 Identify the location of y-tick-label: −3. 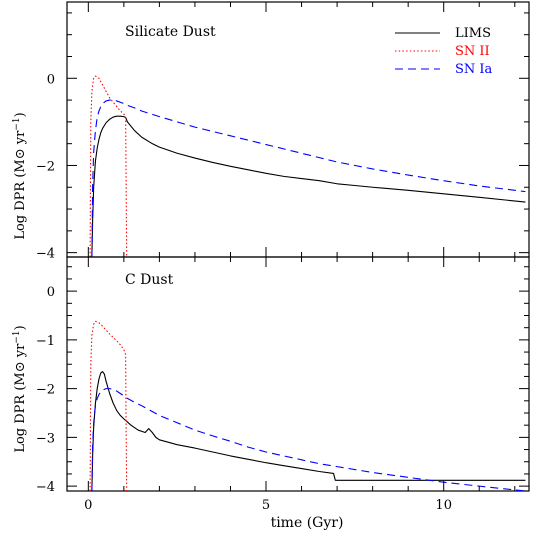
(45, 438).